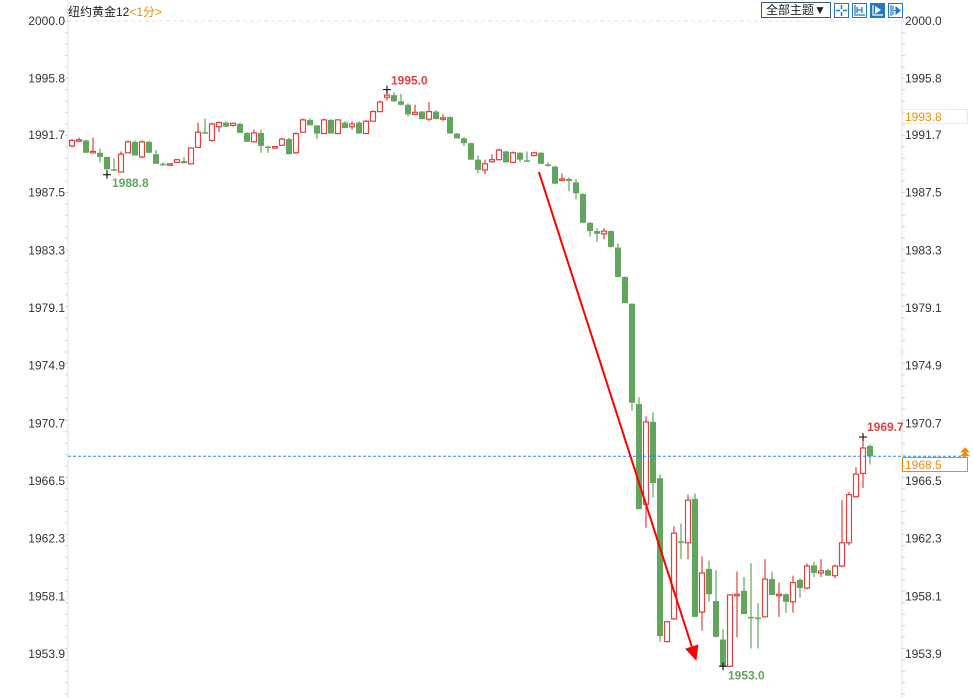  Describe the element at coordinates (130, 183) in the screenshot. I see `low-price-label-left: 1988.8` at that location.